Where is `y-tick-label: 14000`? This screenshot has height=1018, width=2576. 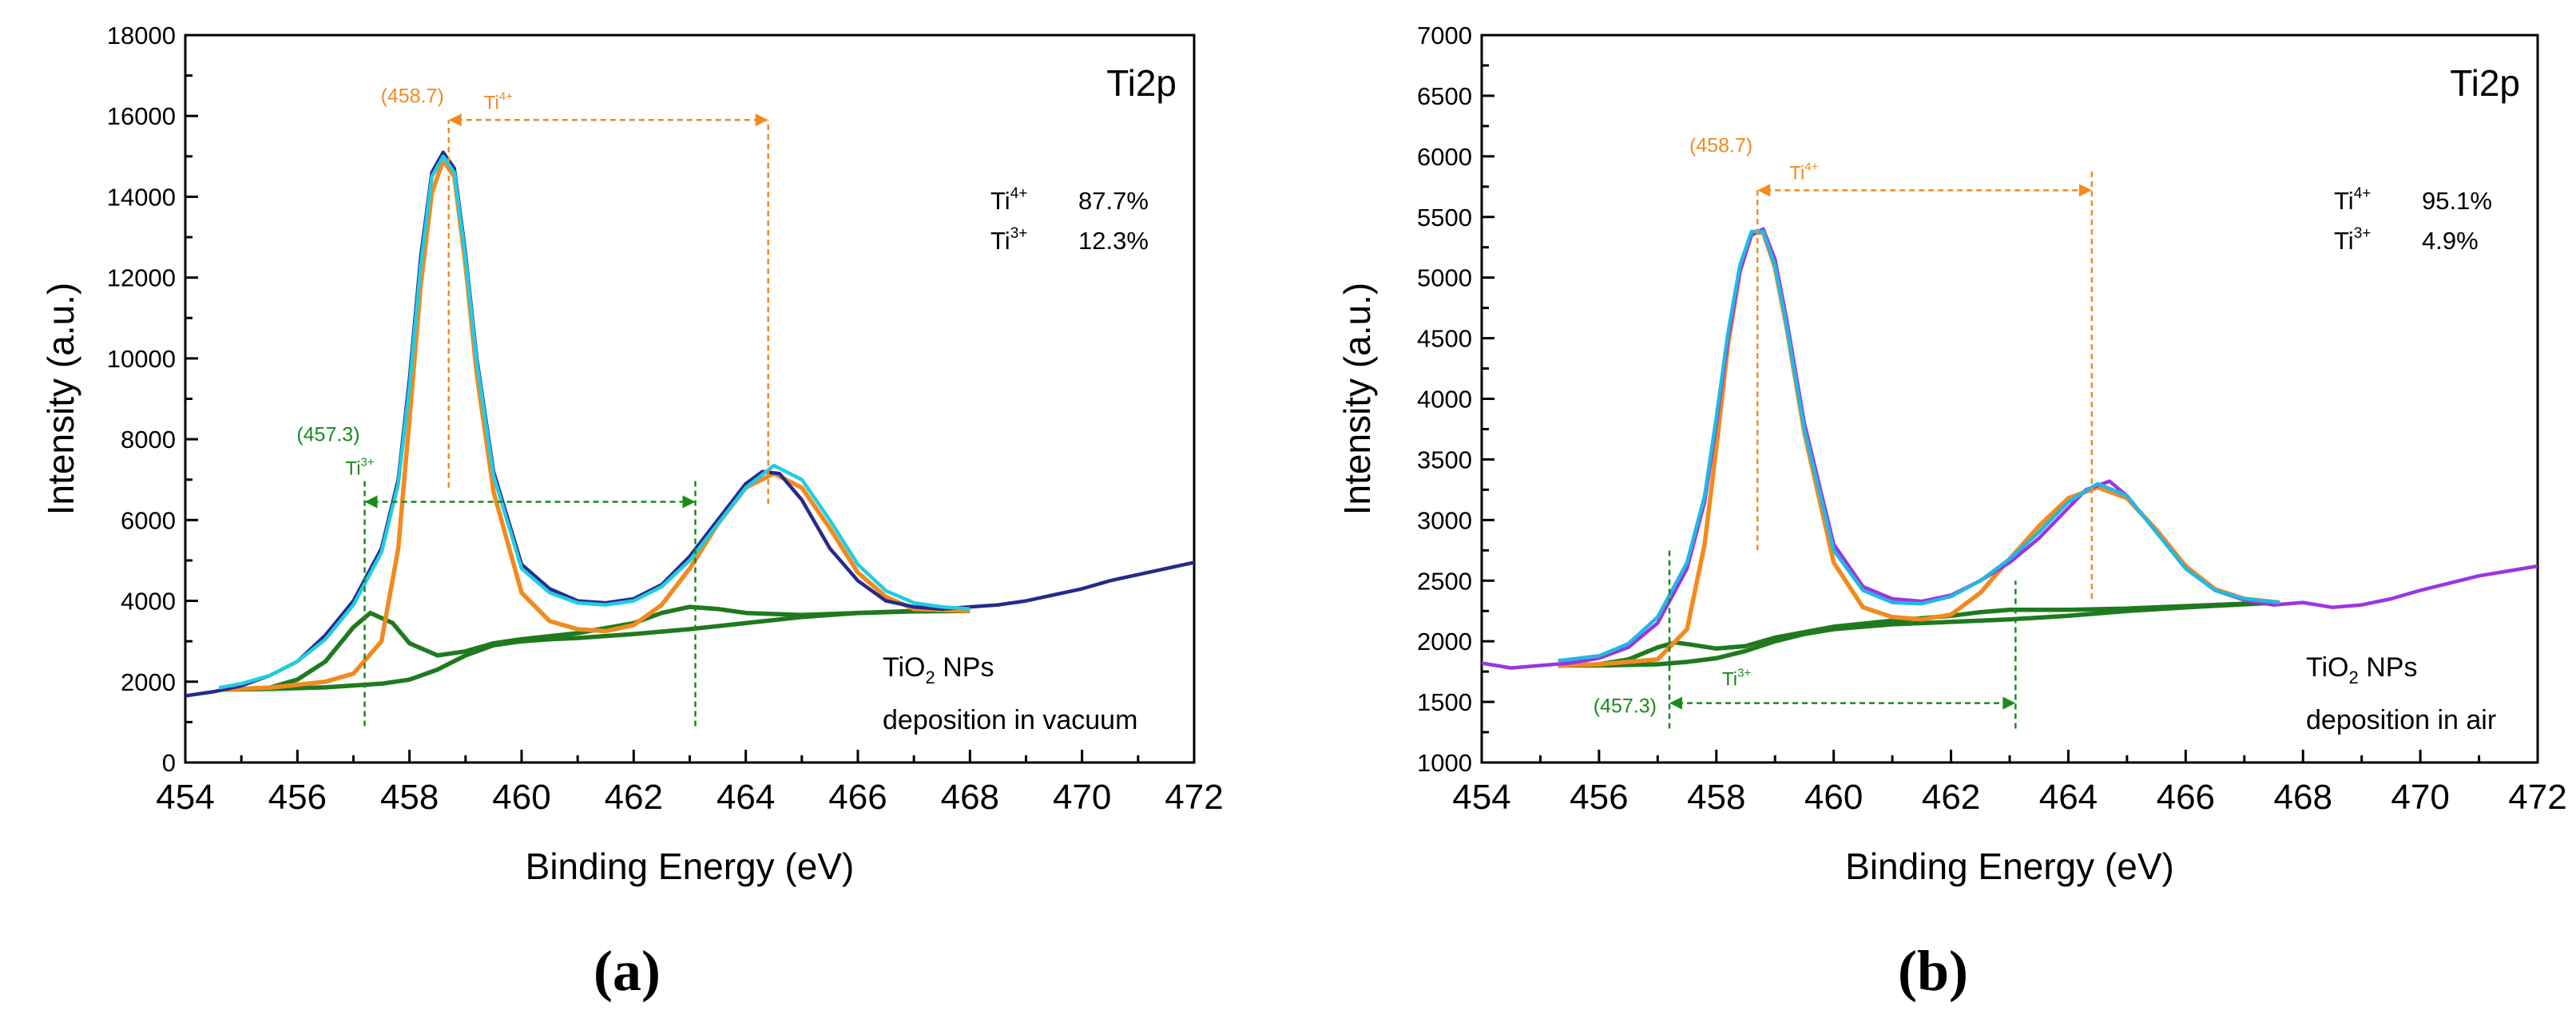
y-tick-label: 14000 is located at coordinates (141, 197).